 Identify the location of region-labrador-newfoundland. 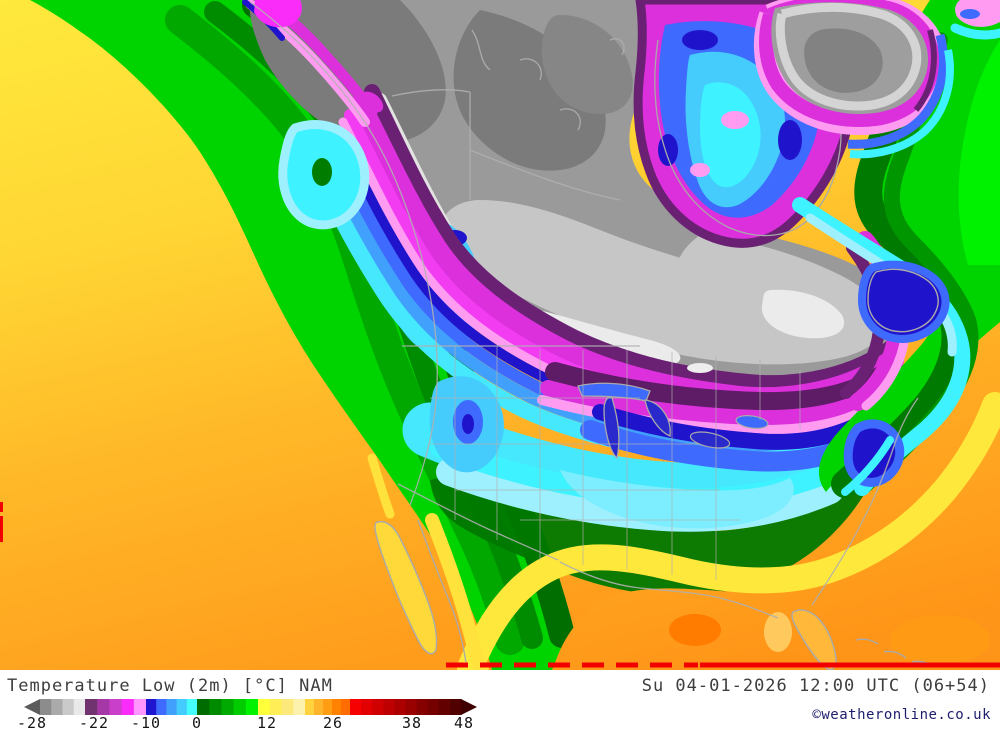
(881, 346).